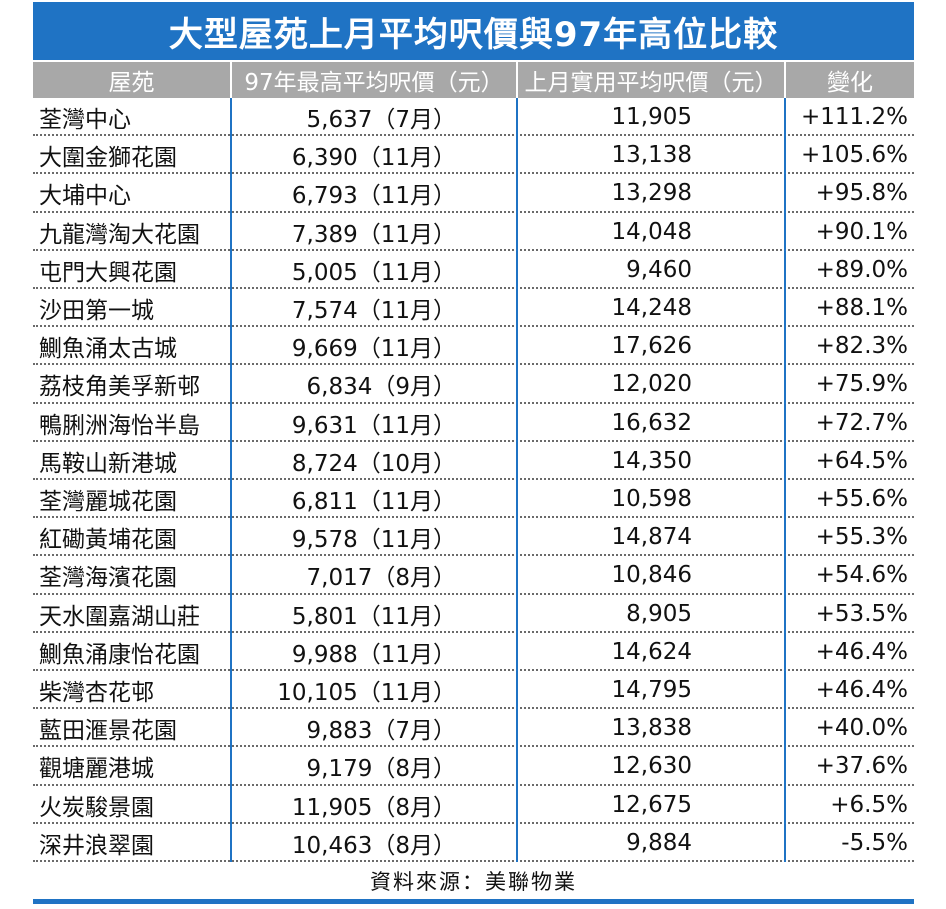 Image resolution: width=946 pixels, height=909 pixels. Describe the element at coordinates (651, 651) in the screenshot. I see `last-month-price: 14,624` at that location.